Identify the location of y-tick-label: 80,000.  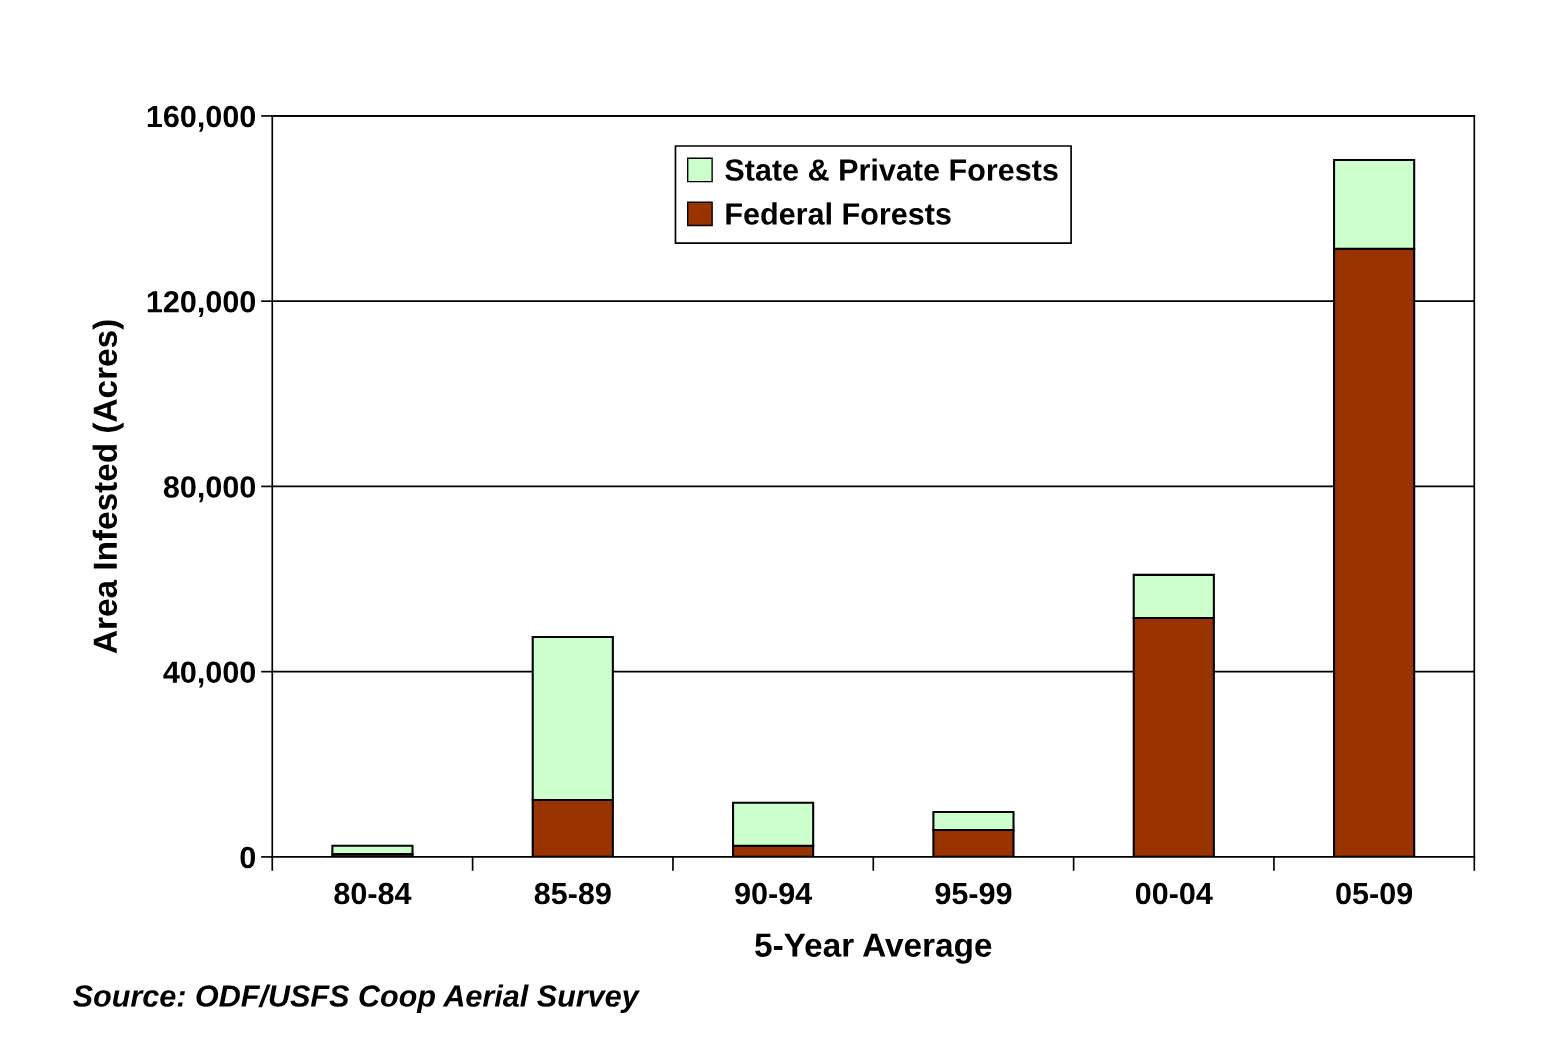
(209, 489).